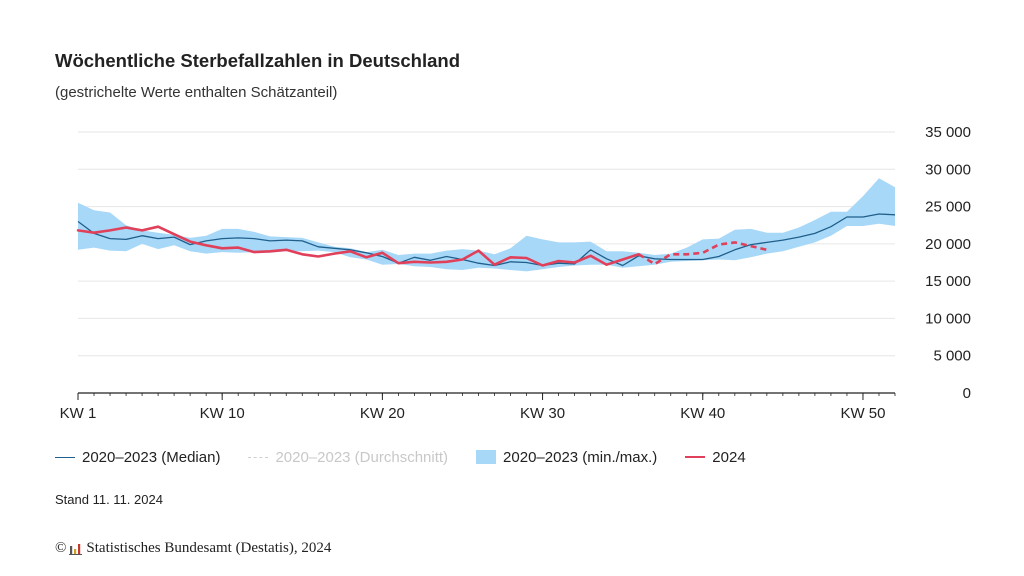 This screenshot has width=1024, height=576. What do you see at coordinates (151, 457) in the screenshot?
I see `legend-label-median: 2020–2023 (Median)` at bounding box center [151, 457].